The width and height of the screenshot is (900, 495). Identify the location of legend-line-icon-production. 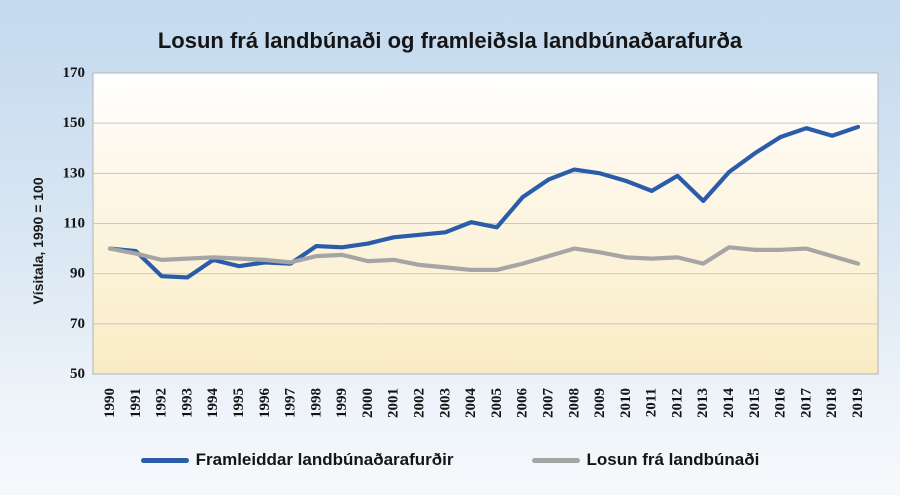
(164, 460).